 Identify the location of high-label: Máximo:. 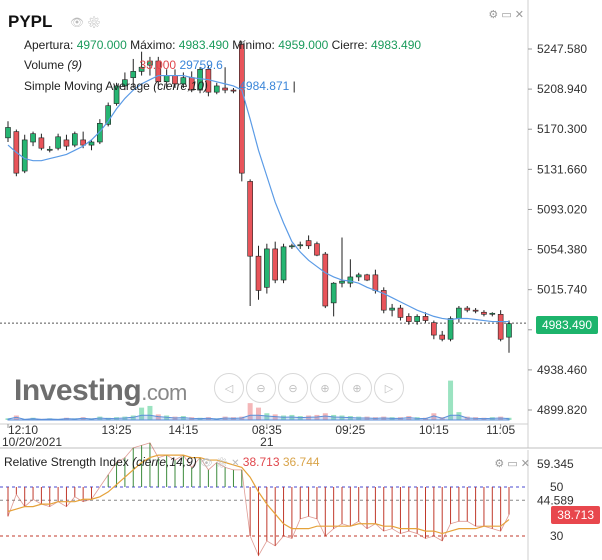
(153, 45).